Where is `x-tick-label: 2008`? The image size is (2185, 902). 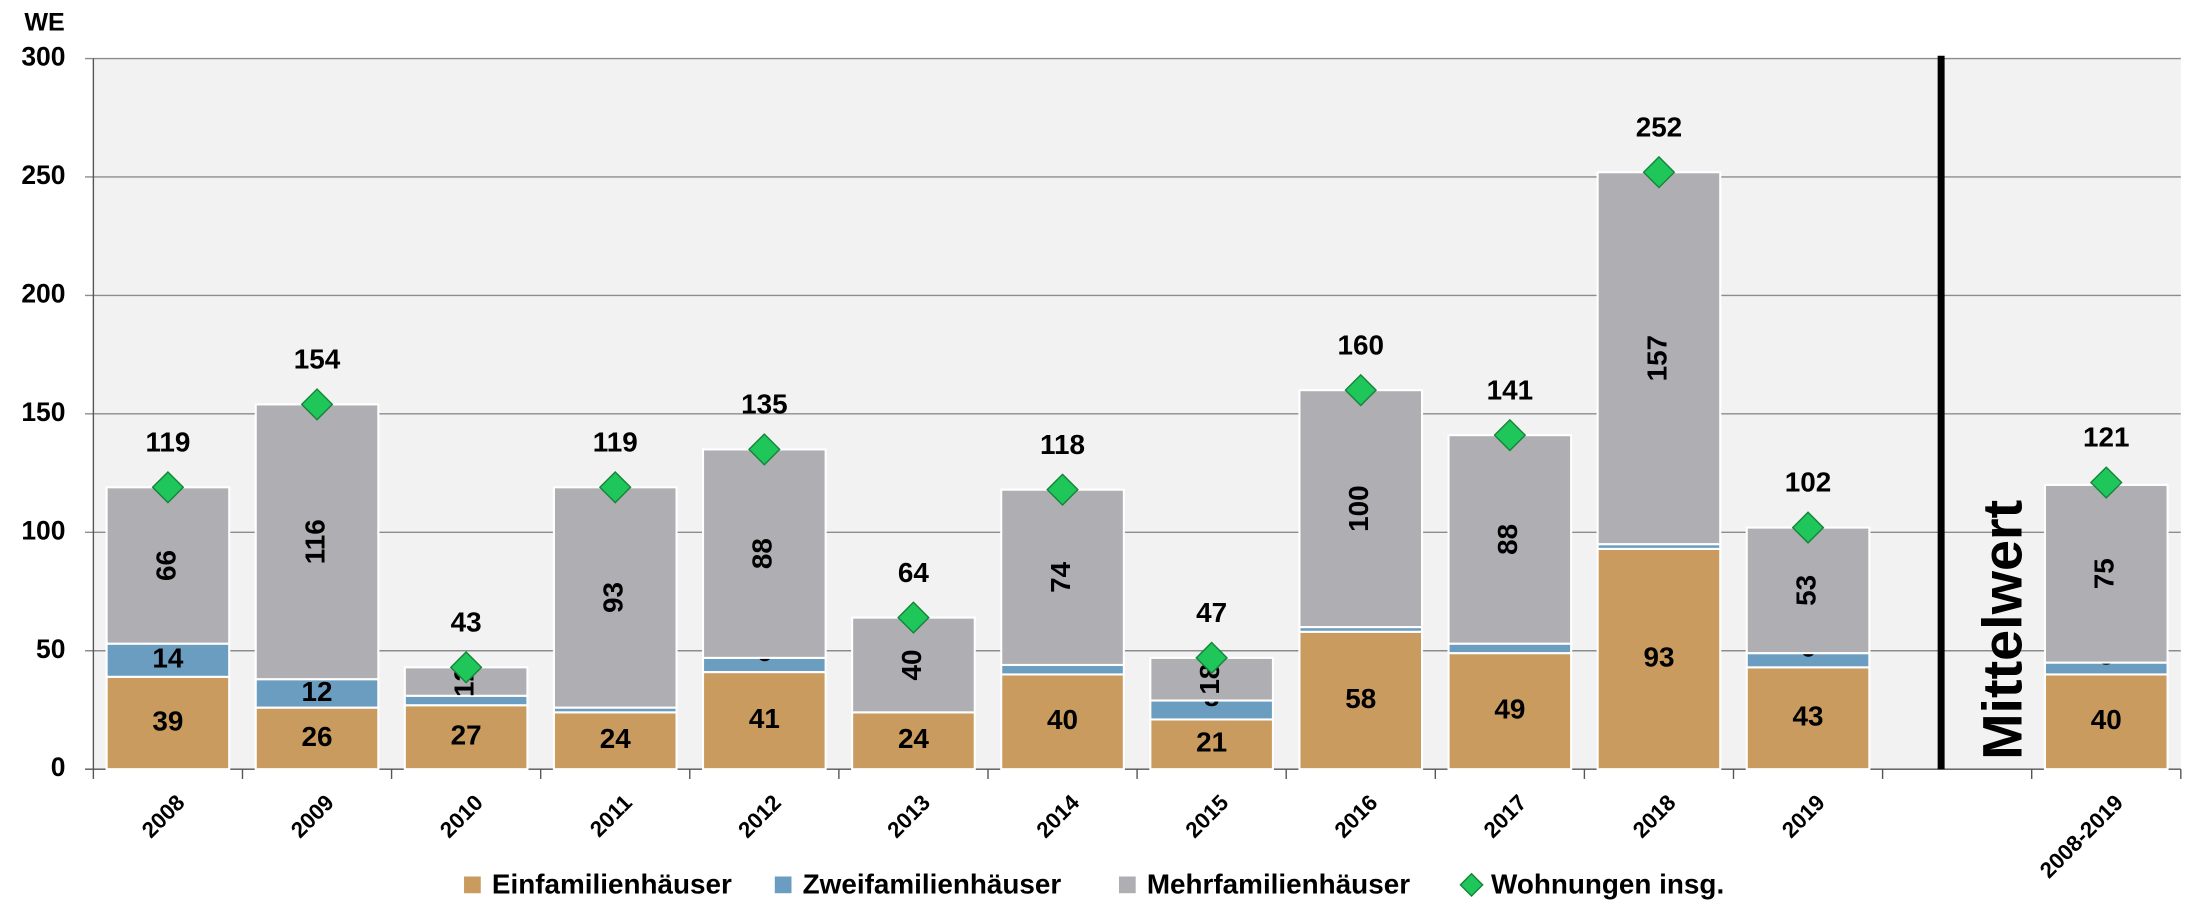
x-tick-label: 2008 is located at coordinates (163, 816).